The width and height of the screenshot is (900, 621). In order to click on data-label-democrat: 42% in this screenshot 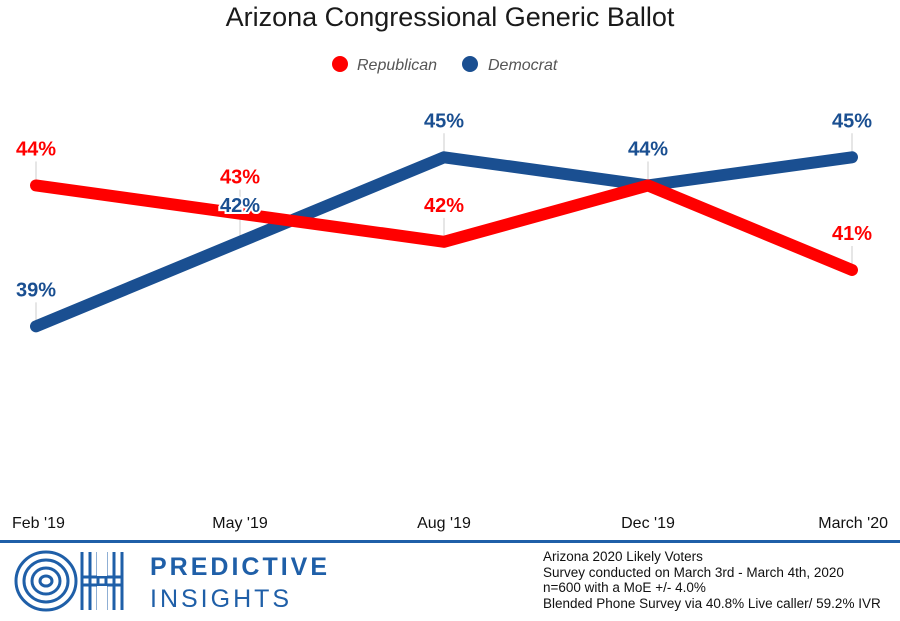, I will do `click(240, 206)`.